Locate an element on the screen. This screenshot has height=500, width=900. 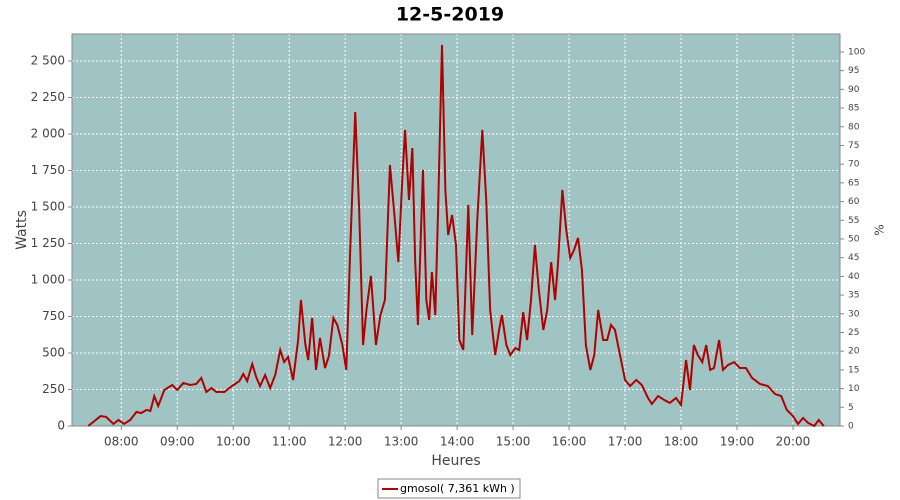
x-tick-label: 09:00 is located at coordinates (177, 442).